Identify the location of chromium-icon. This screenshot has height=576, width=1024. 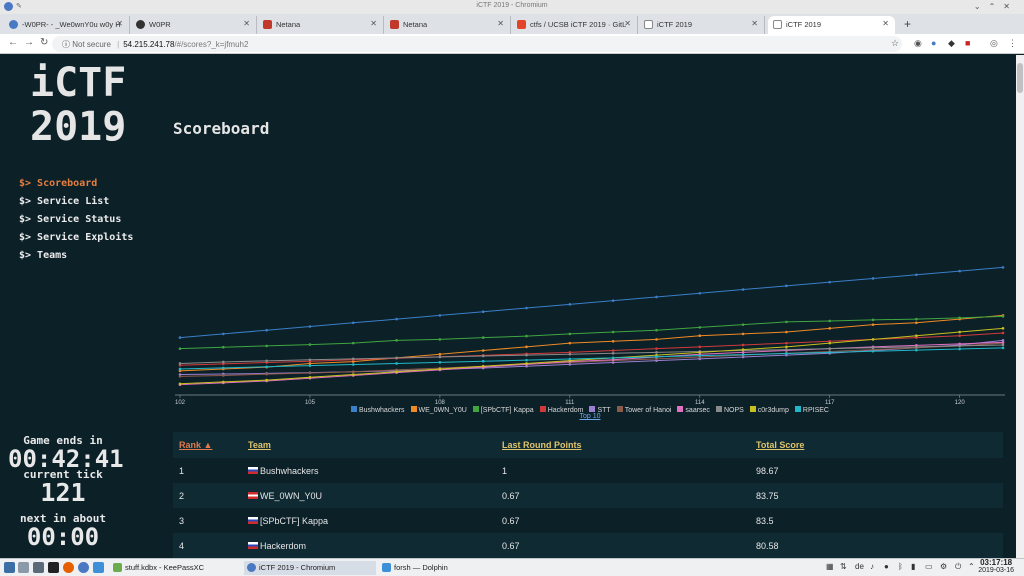
(83, 567).